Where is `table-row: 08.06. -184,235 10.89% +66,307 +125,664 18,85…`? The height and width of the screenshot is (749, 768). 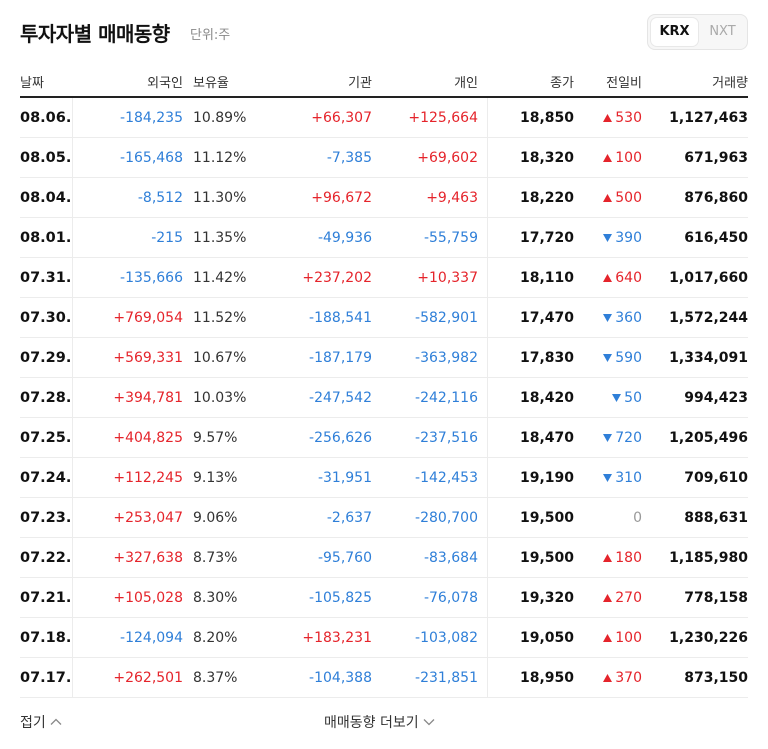
table-row: 08.06. -184,235 10.89% +66,307 +125,664 18,85… is located at coordinates (384, 118).